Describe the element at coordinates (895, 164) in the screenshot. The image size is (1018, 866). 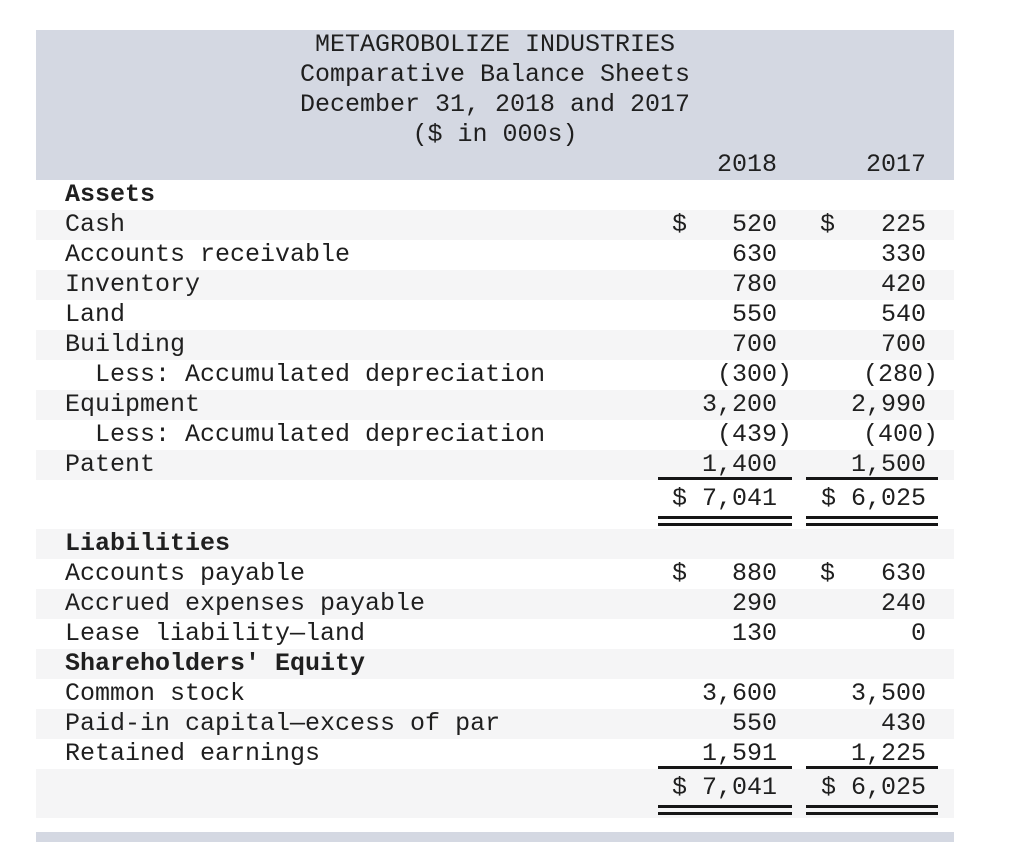
I see `year-label-2017: 2017` at that location.